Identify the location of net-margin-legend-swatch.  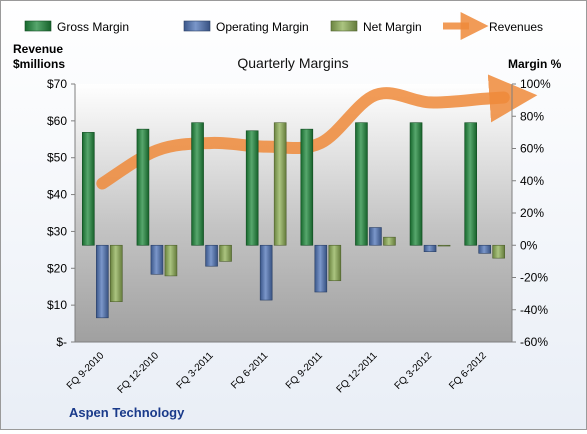
(344, 26).